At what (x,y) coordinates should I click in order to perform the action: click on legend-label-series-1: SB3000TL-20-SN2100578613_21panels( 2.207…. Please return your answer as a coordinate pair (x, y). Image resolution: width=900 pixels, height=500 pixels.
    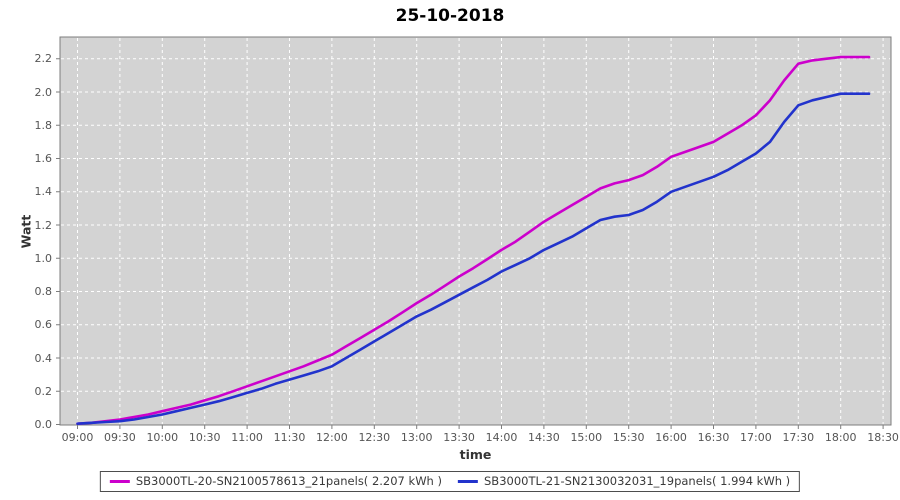
    Looking at the image, I should click on (288, 481).